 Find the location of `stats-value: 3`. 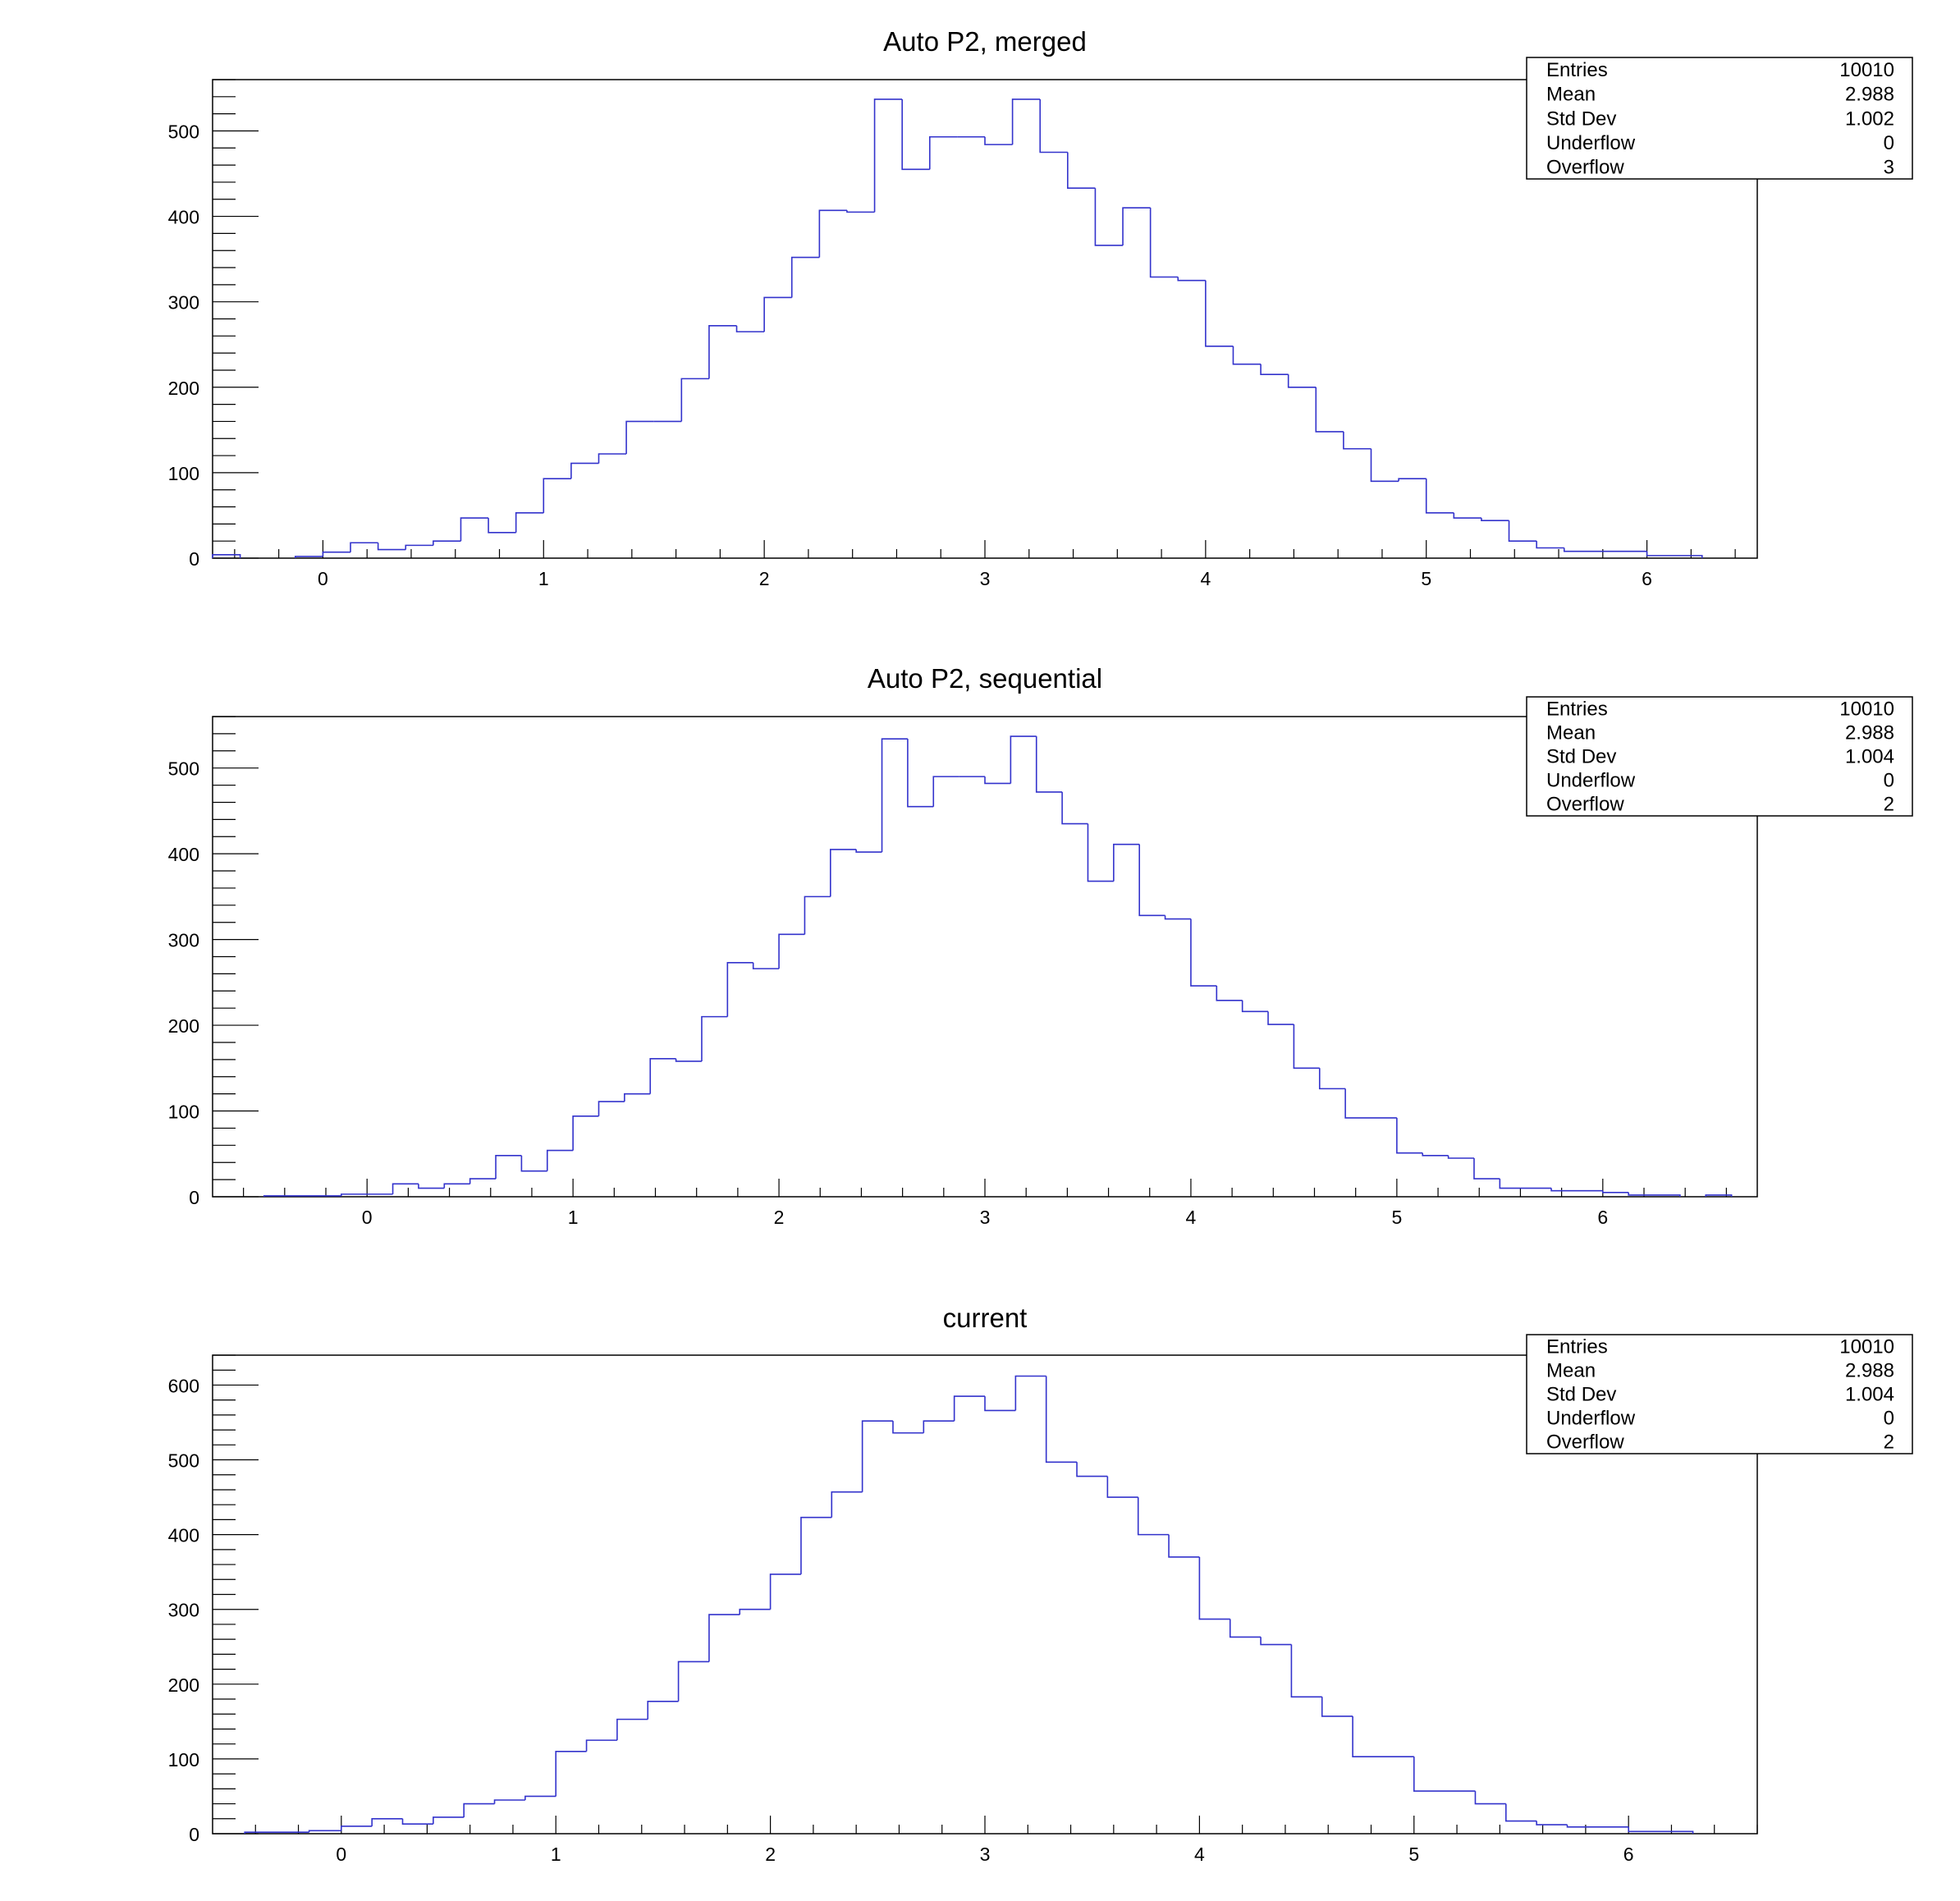

stats-value: 3 is located at coordinates (1889, 167).